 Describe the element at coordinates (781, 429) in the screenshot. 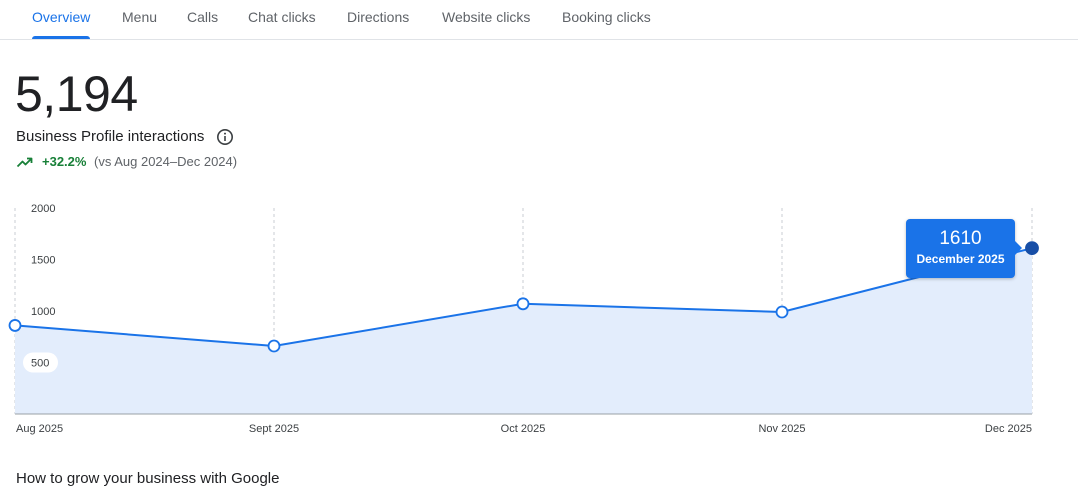

I see `x-tick-label: Nov 2025` at that location.